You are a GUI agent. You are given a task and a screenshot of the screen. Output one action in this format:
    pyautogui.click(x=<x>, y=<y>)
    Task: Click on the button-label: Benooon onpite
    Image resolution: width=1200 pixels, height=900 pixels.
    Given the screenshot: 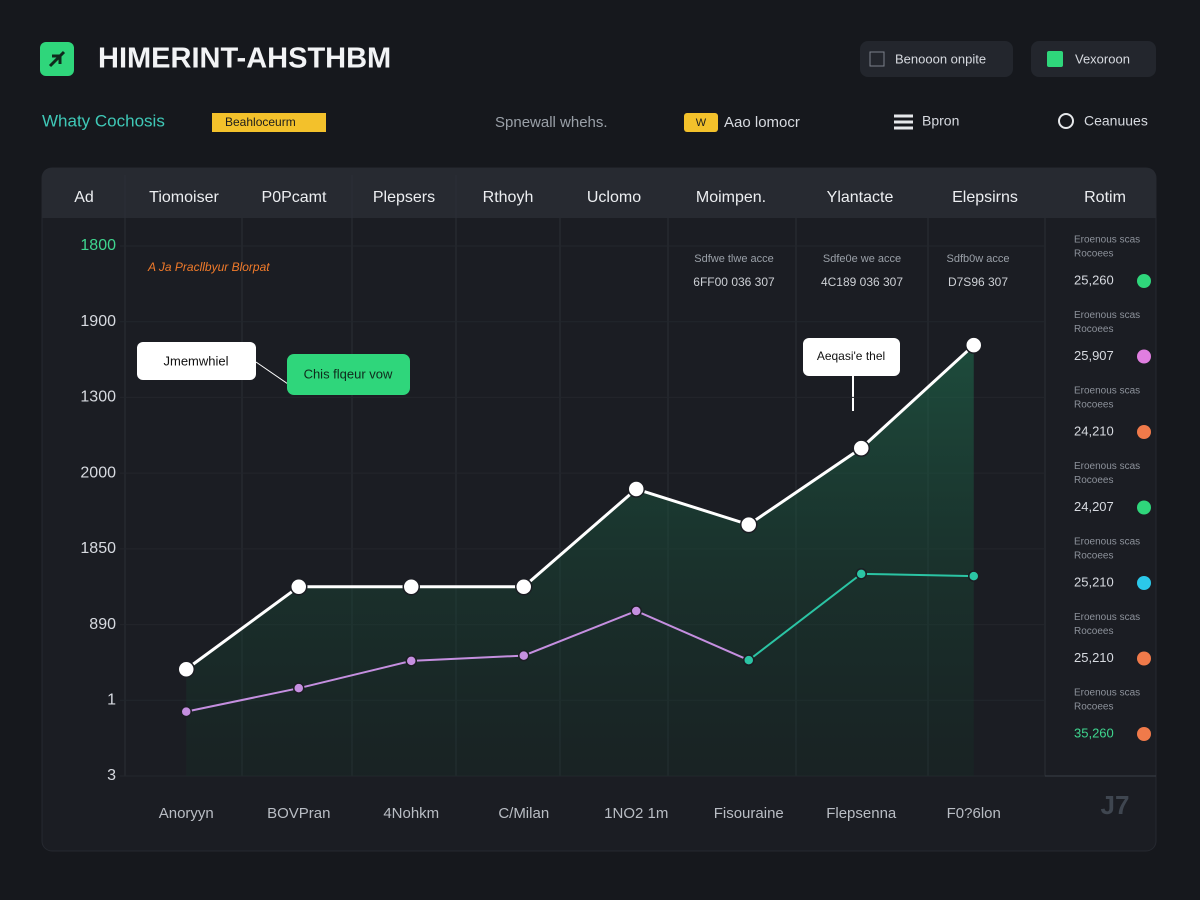 What is the action you would take?
    pyautogui.click(x=940, y=58)
    